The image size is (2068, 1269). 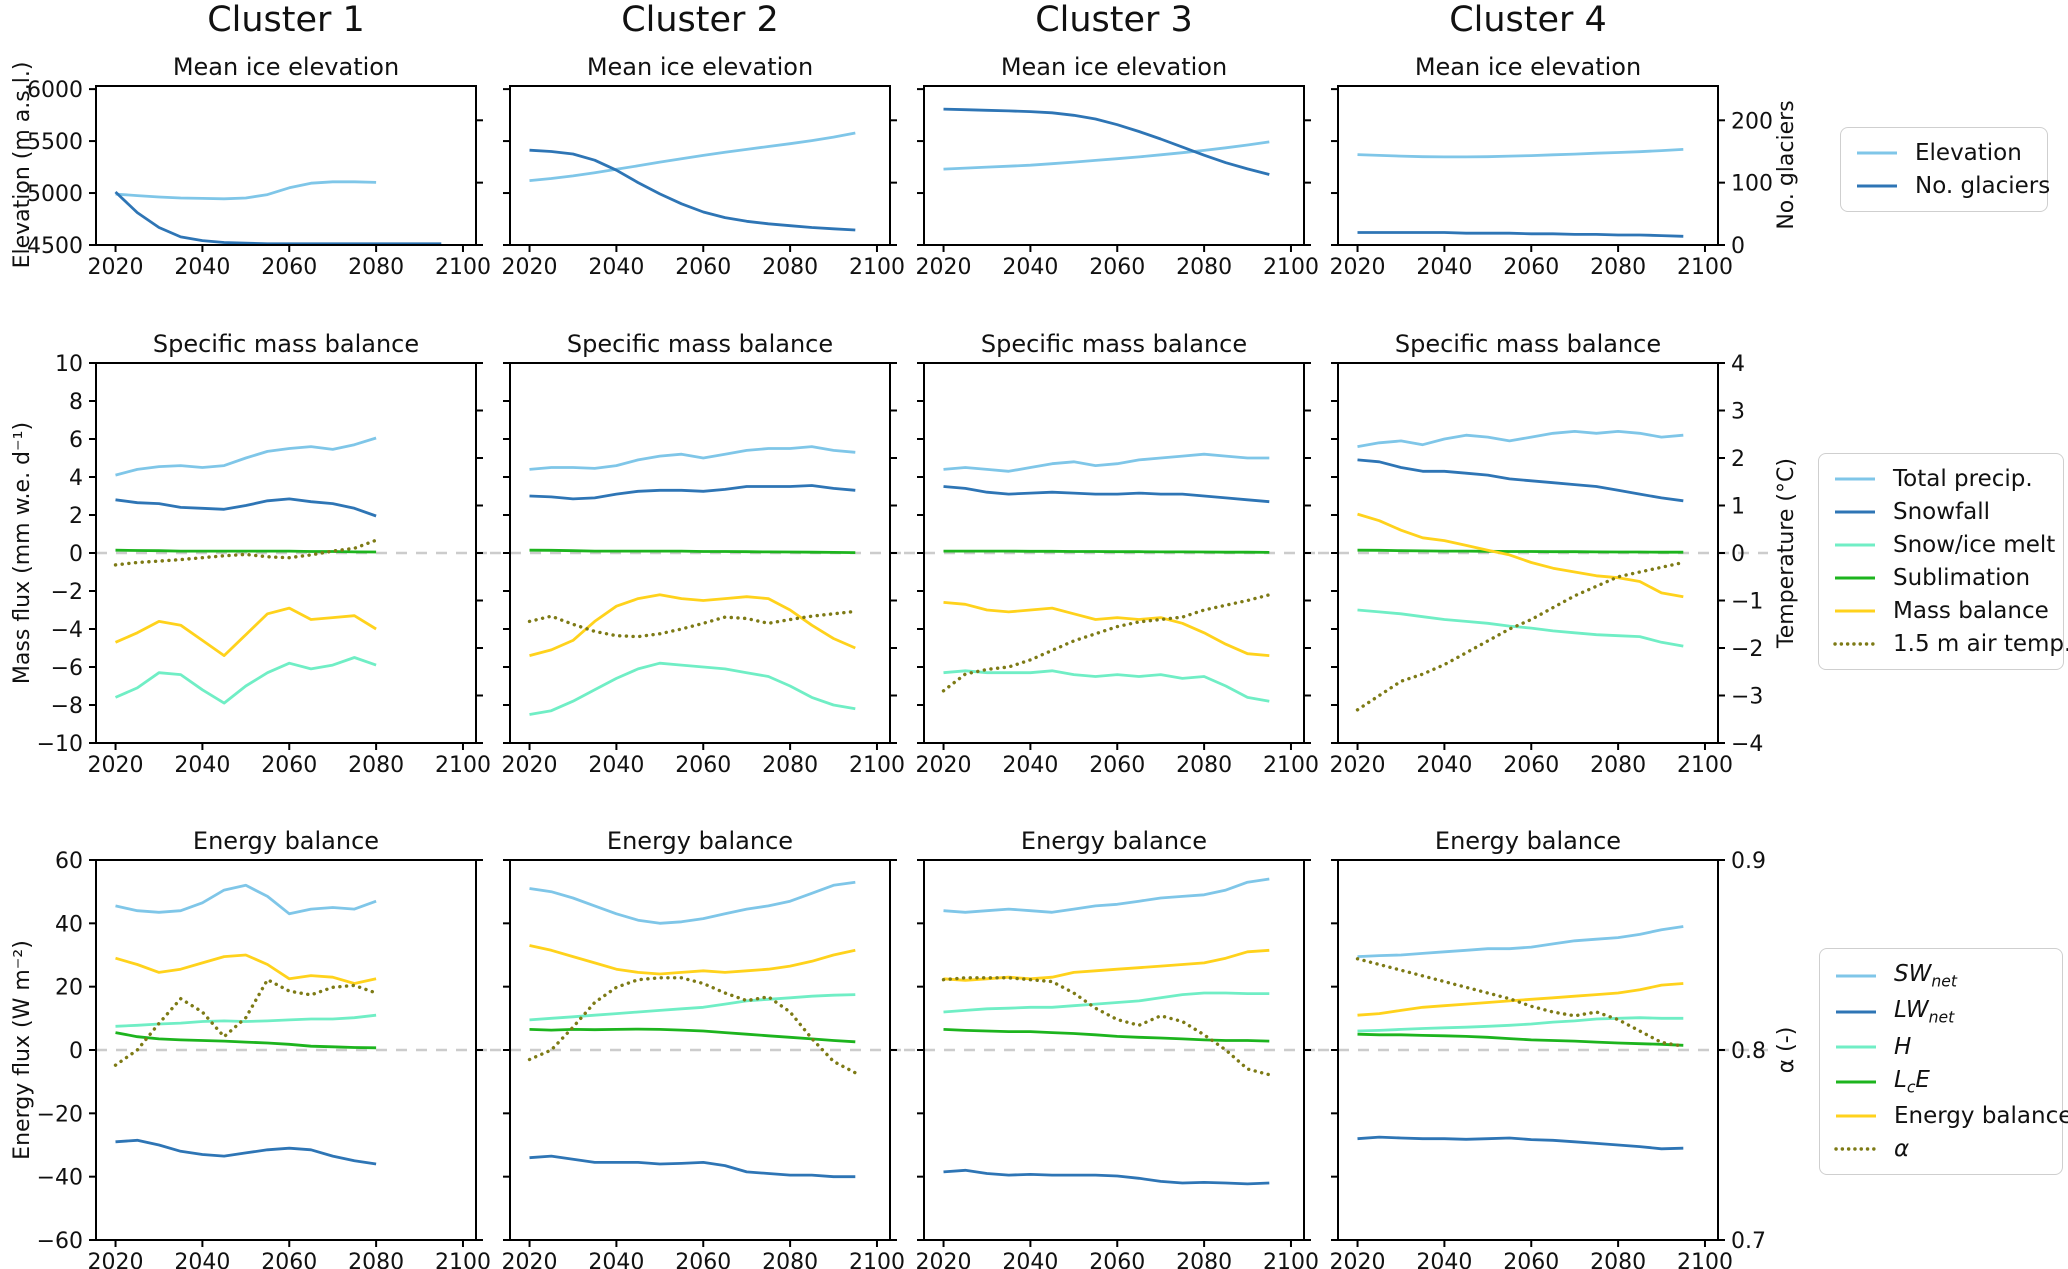 What do you see at coordinates (1924, 1012) in the screenshot?
I see `legend-label: LWnet` at bounding box center [1924, 1012].